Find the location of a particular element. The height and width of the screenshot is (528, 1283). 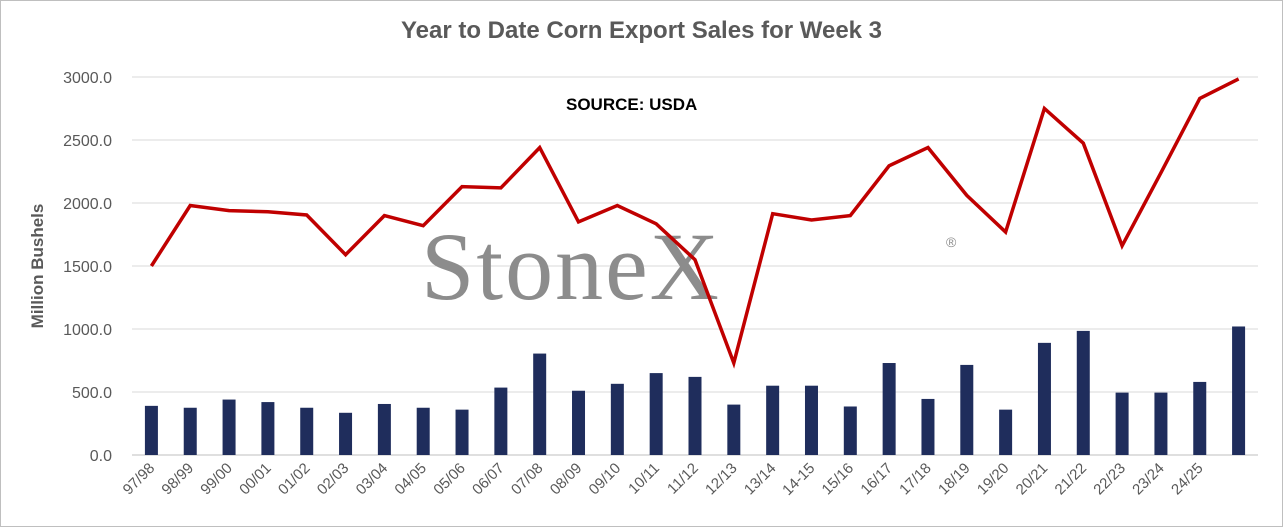

x-tick-label: 05/06 is located at coordinates (449, 479).